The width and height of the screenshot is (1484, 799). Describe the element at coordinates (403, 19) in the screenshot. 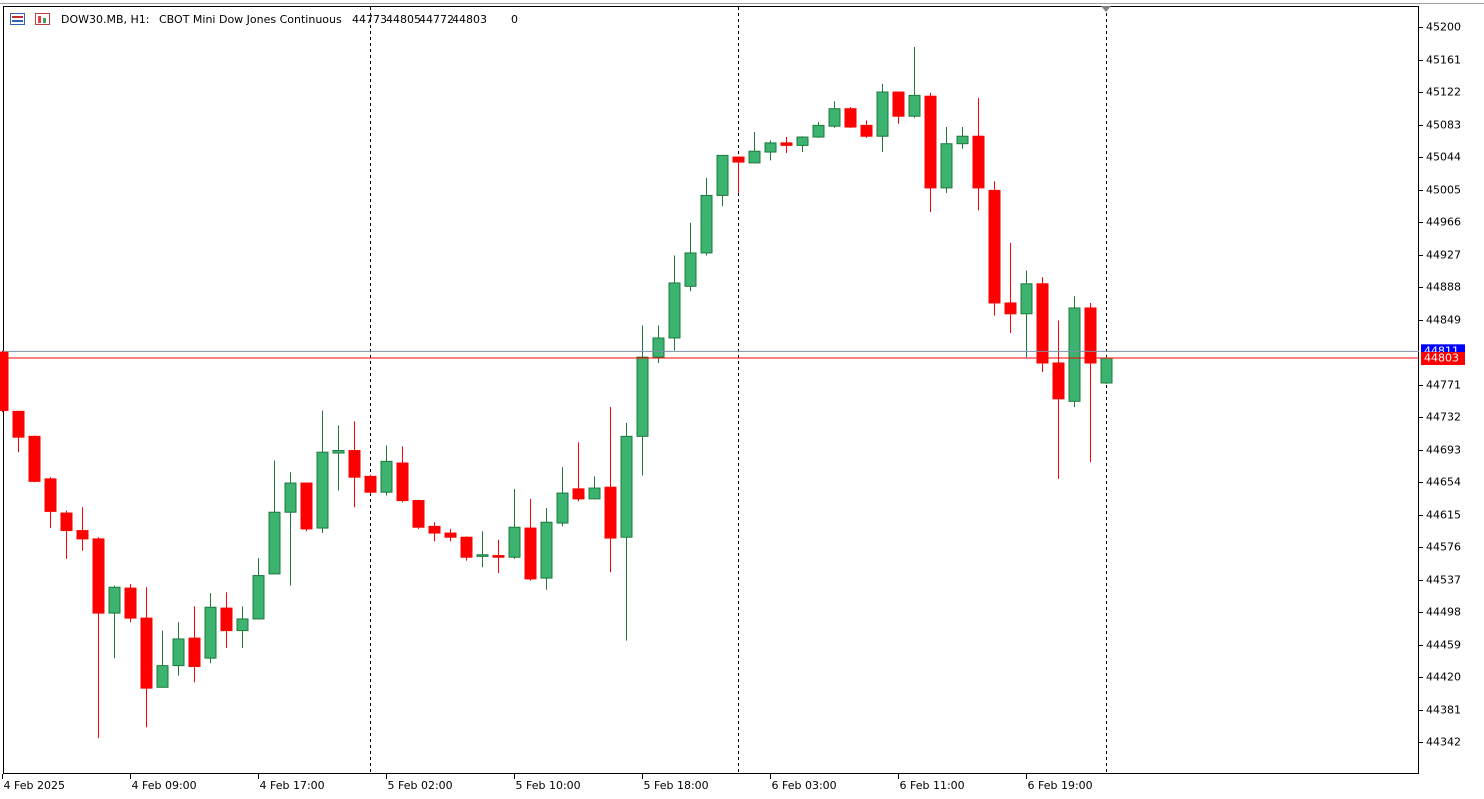

I see `last-high: 44805` at that location.